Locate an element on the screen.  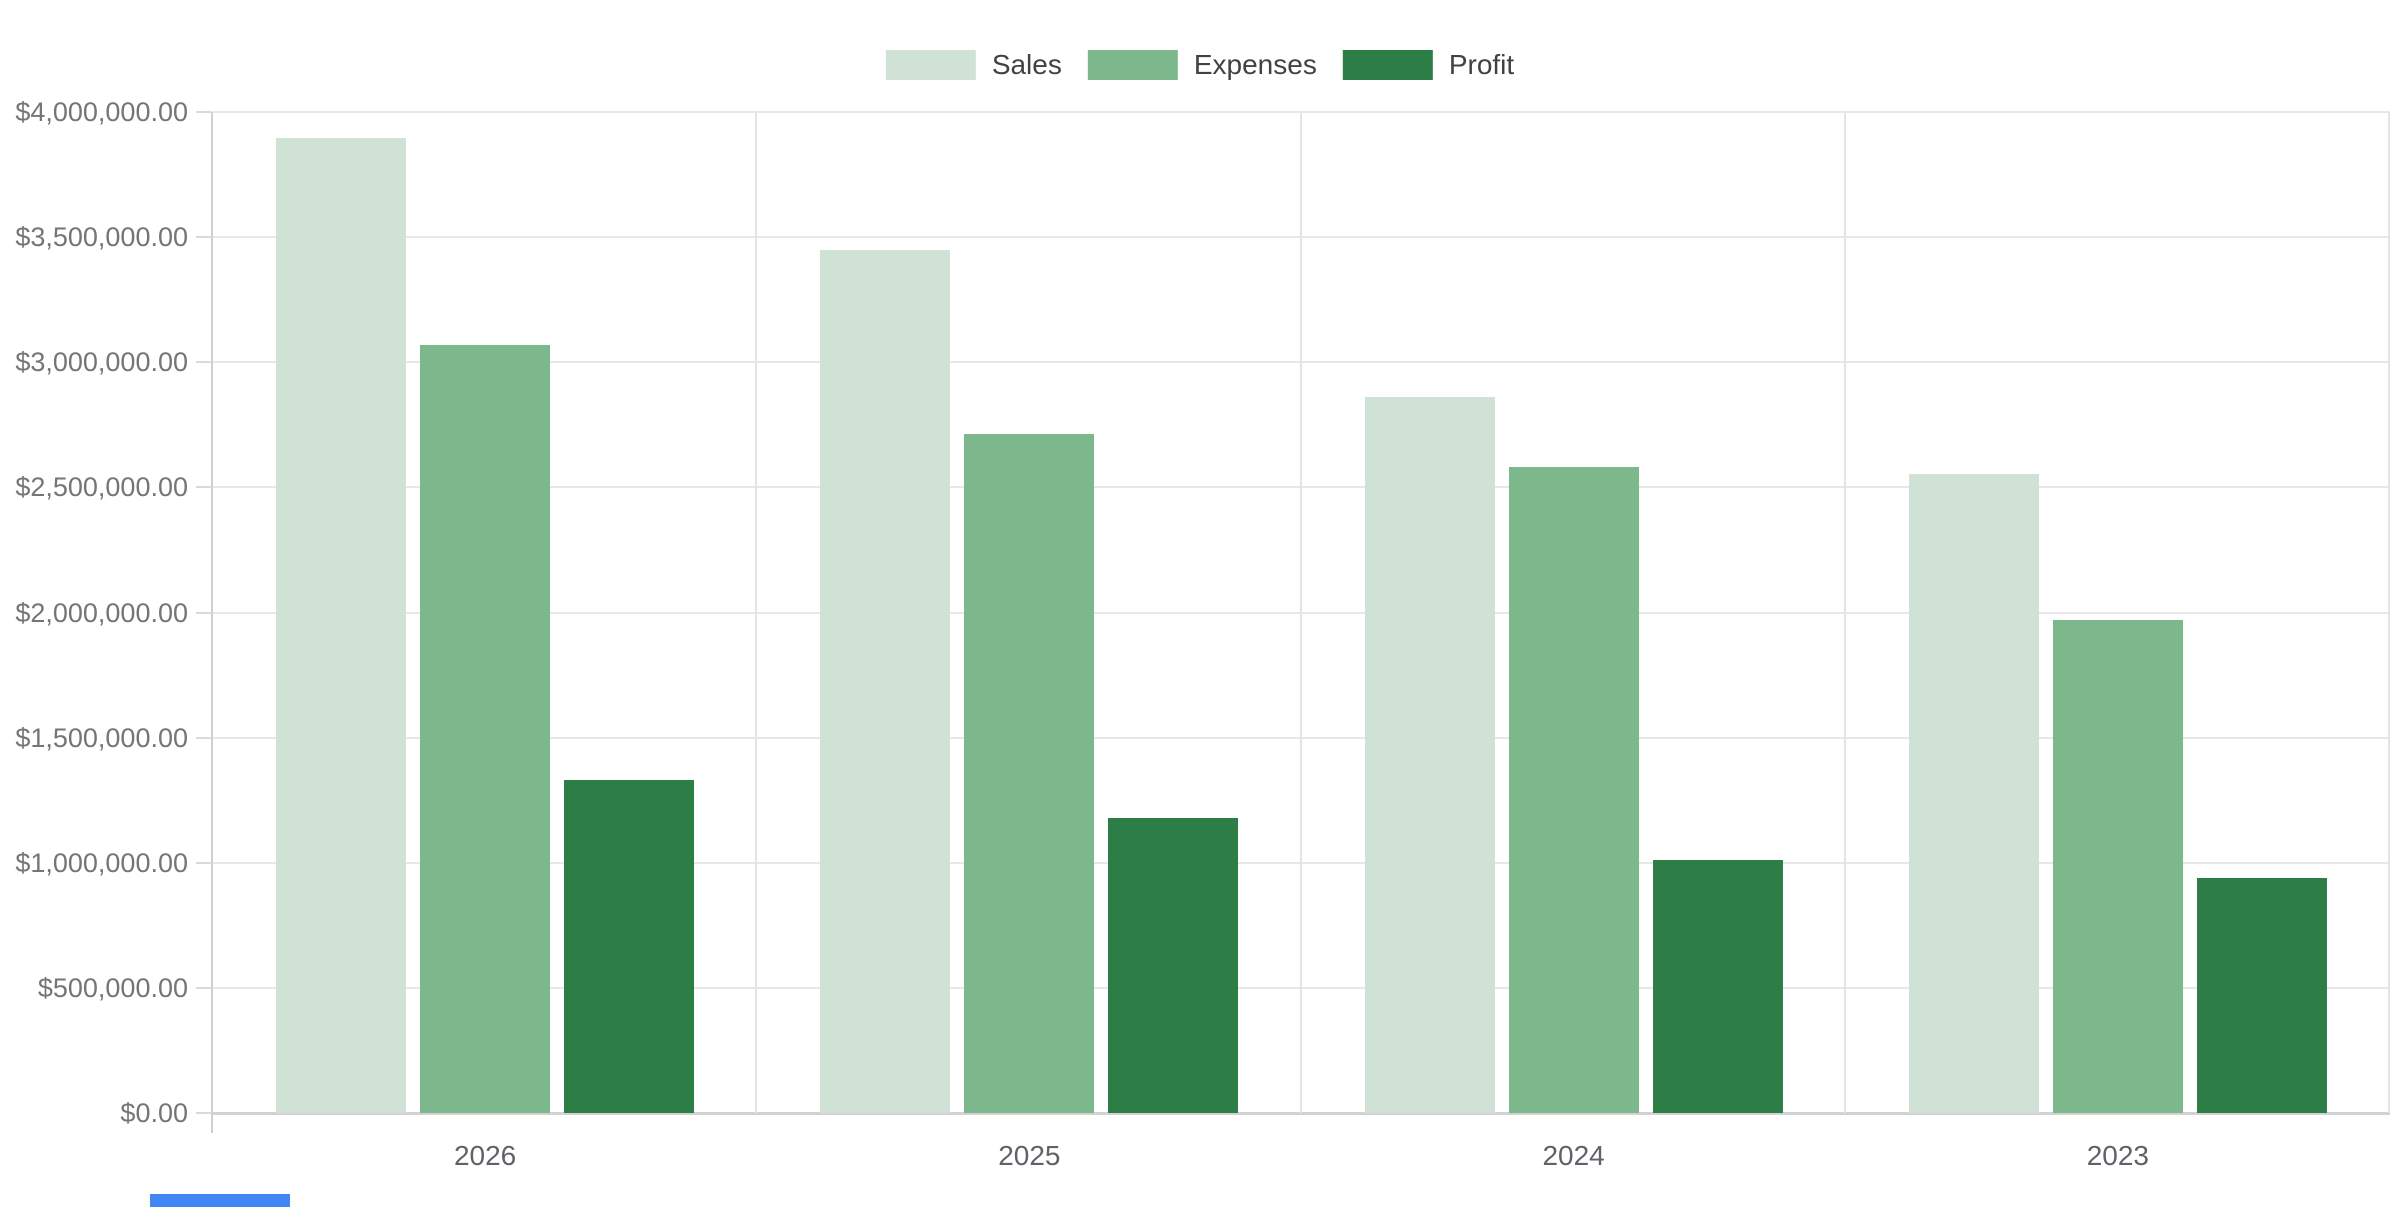
bar-sales-2024 is located at coordinates (1429, 755).